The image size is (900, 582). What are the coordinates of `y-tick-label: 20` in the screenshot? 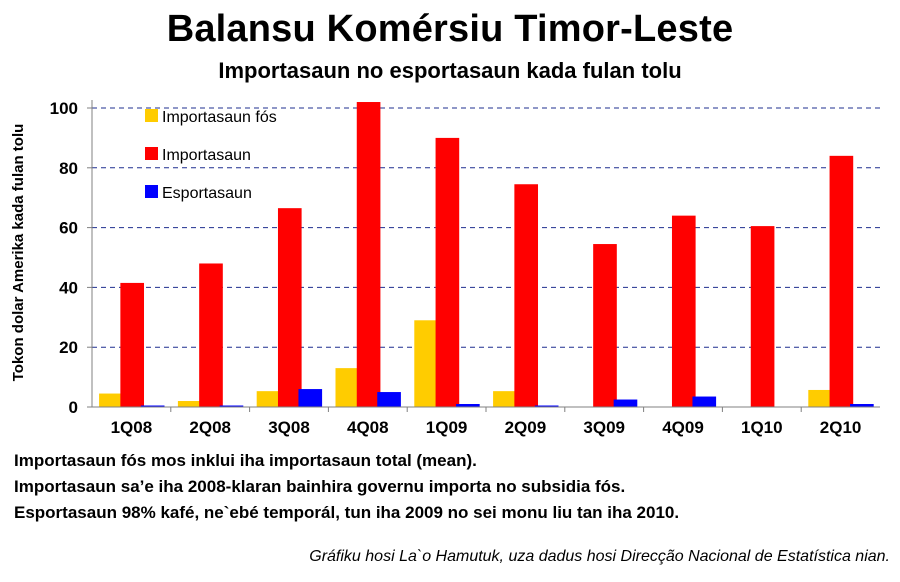 It's located at (68, 347).